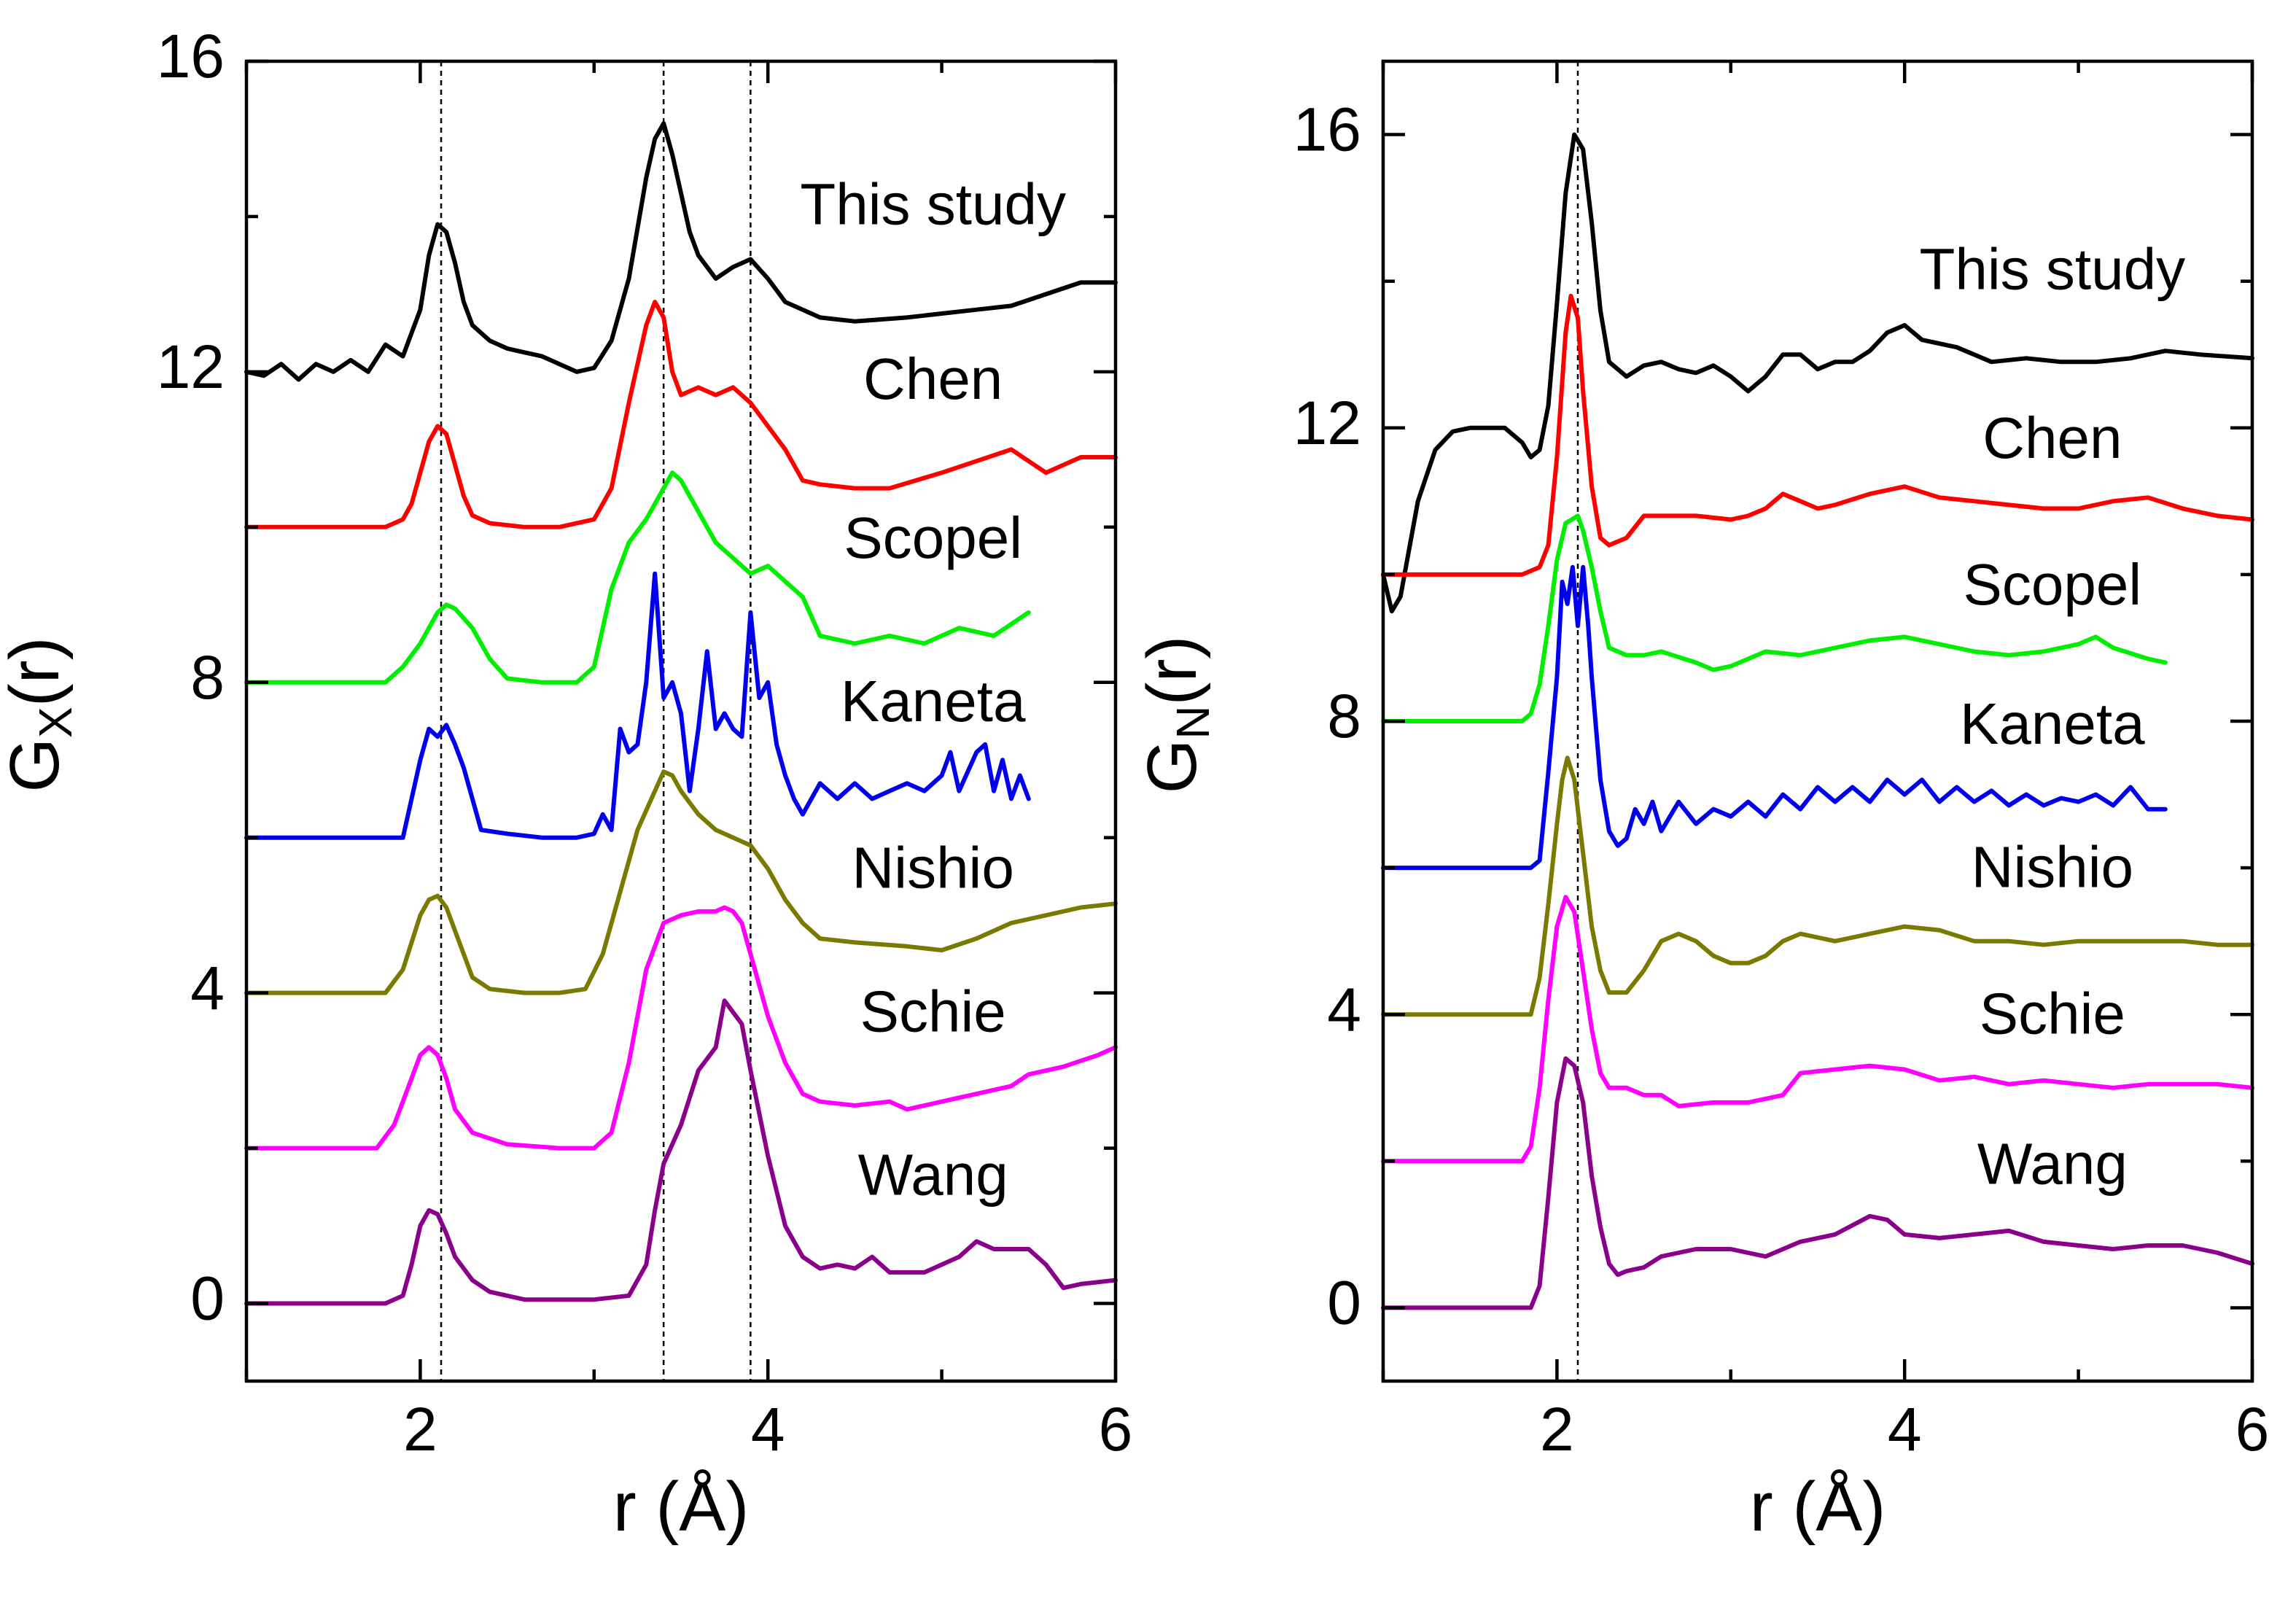 Image resolution: width=2296 pixels, height=1621 pixels. I want to click on y-axis-title: GN(r), so click(1176, 715).